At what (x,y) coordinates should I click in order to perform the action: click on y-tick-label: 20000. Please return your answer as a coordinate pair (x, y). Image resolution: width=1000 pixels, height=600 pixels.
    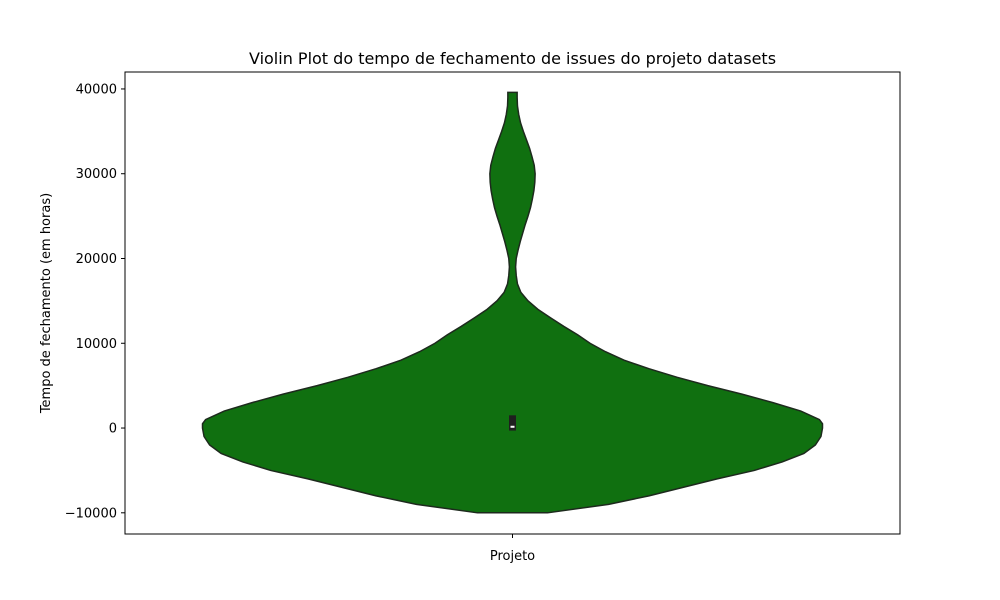
    Looking at the image, I should click on (96, 259).